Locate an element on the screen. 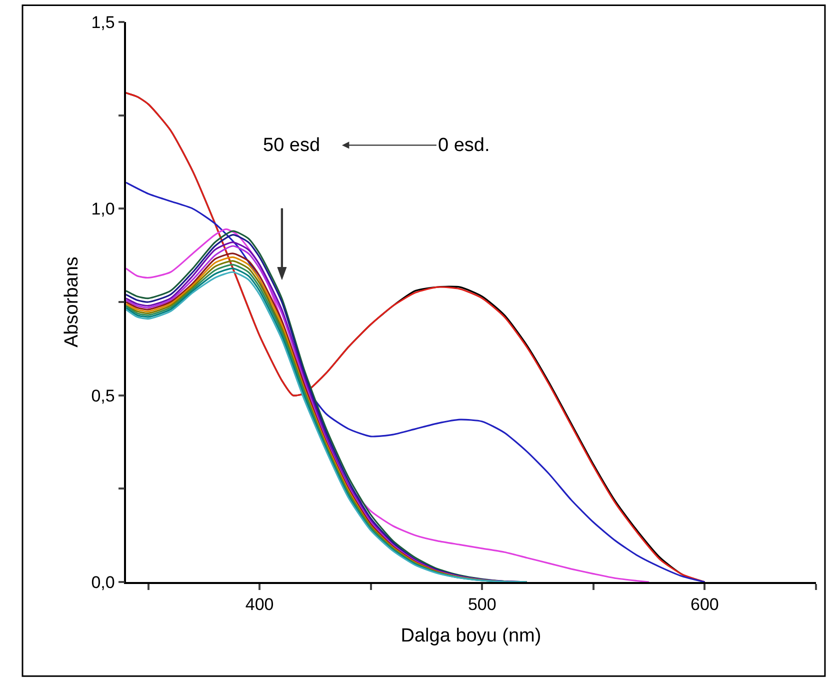 This screenshot has width=830, height=684. y-tick-label: 0,5 is located at coordinates (103, 396).